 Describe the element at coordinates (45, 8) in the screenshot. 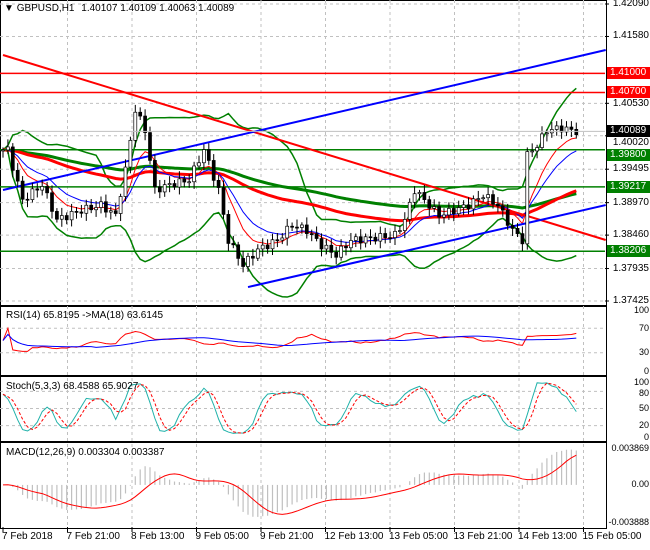

I see `symbol-label: GBPUSD,H1` at that location.